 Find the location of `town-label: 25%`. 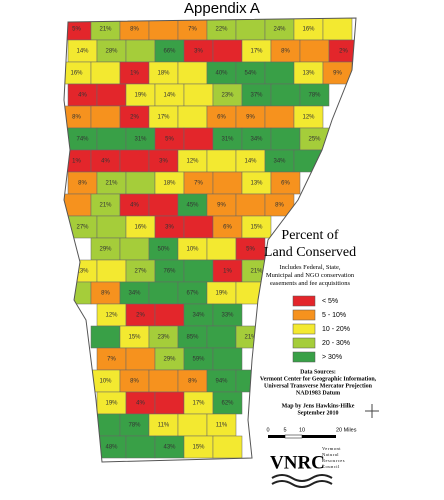

town-label: 25% is located at coordinates (314, 140).